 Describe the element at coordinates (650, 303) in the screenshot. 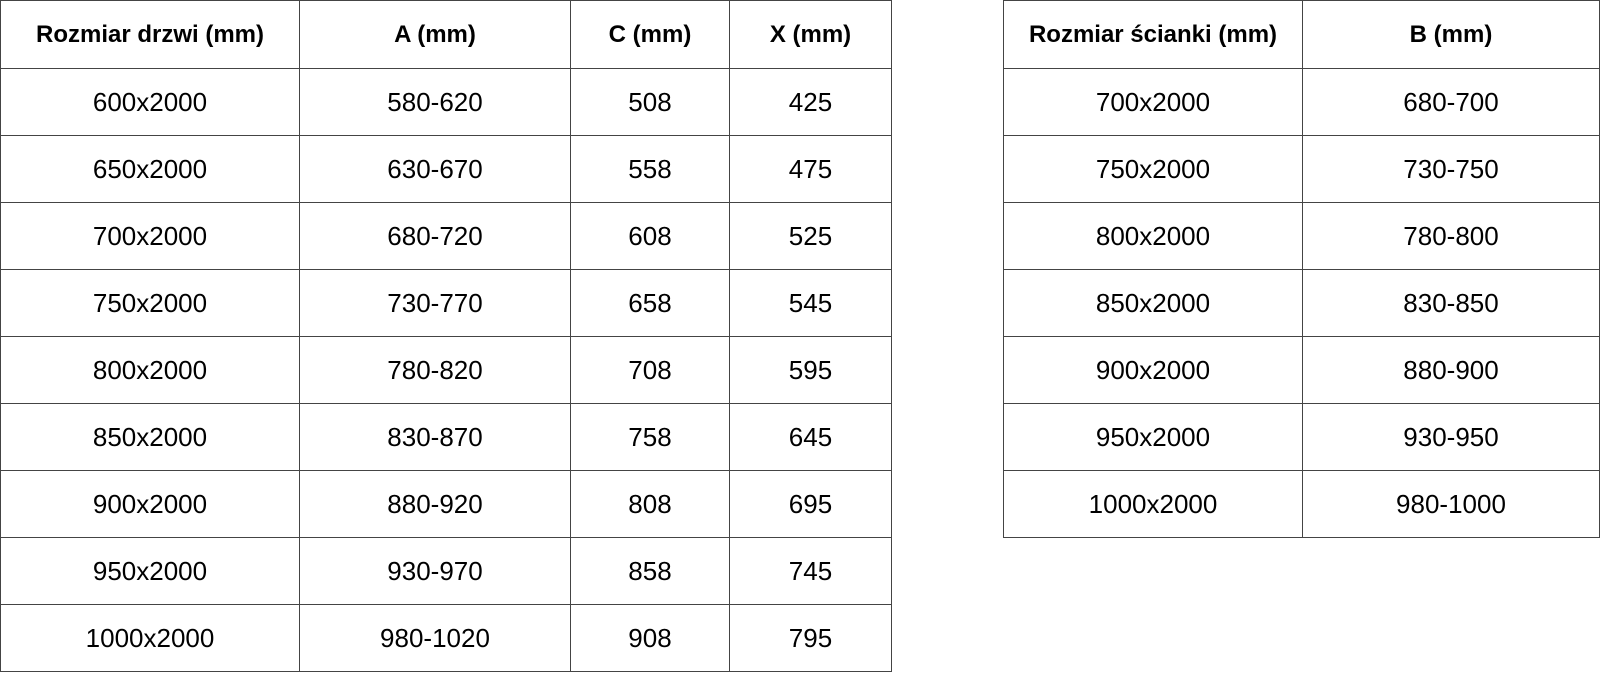

I see `table-cell: 658` at that location.